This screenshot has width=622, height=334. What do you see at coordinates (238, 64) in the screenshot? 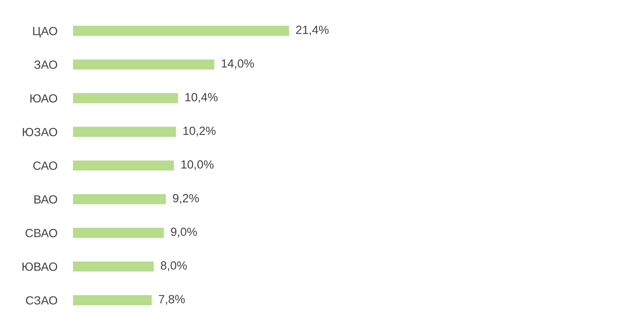
I see `data-label: 14,0%` at bounding box center [238, 64].